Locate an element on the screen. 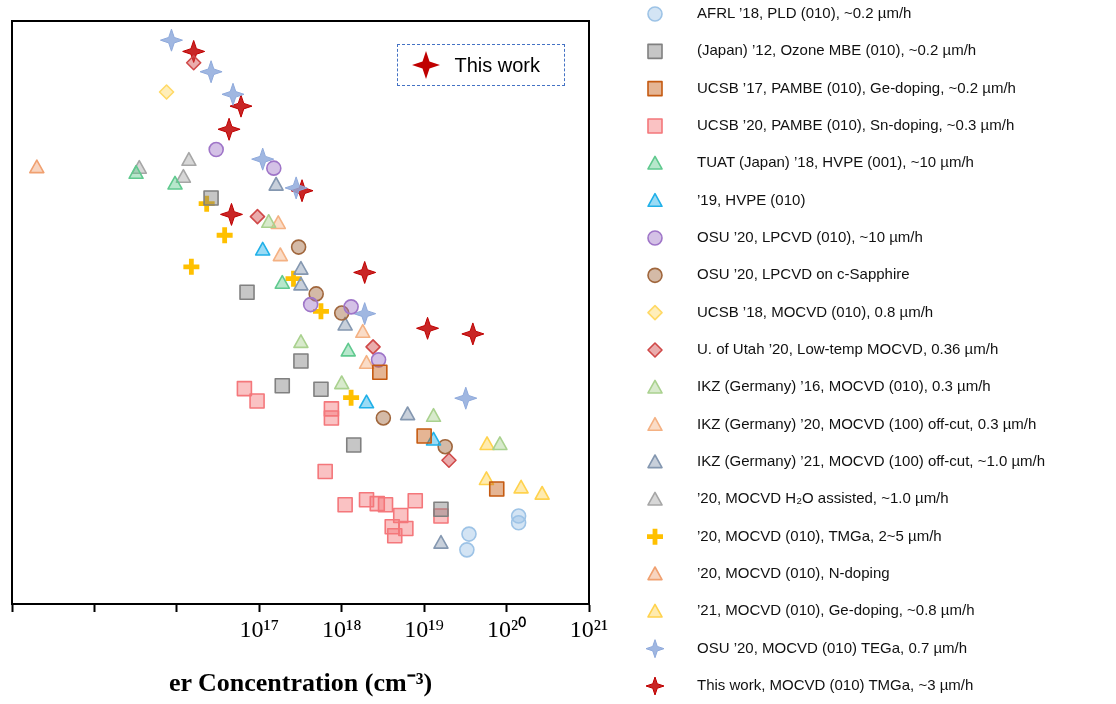 The image size is (1116, 704). dashed-frame: This work is located at coordinates (481, 65).